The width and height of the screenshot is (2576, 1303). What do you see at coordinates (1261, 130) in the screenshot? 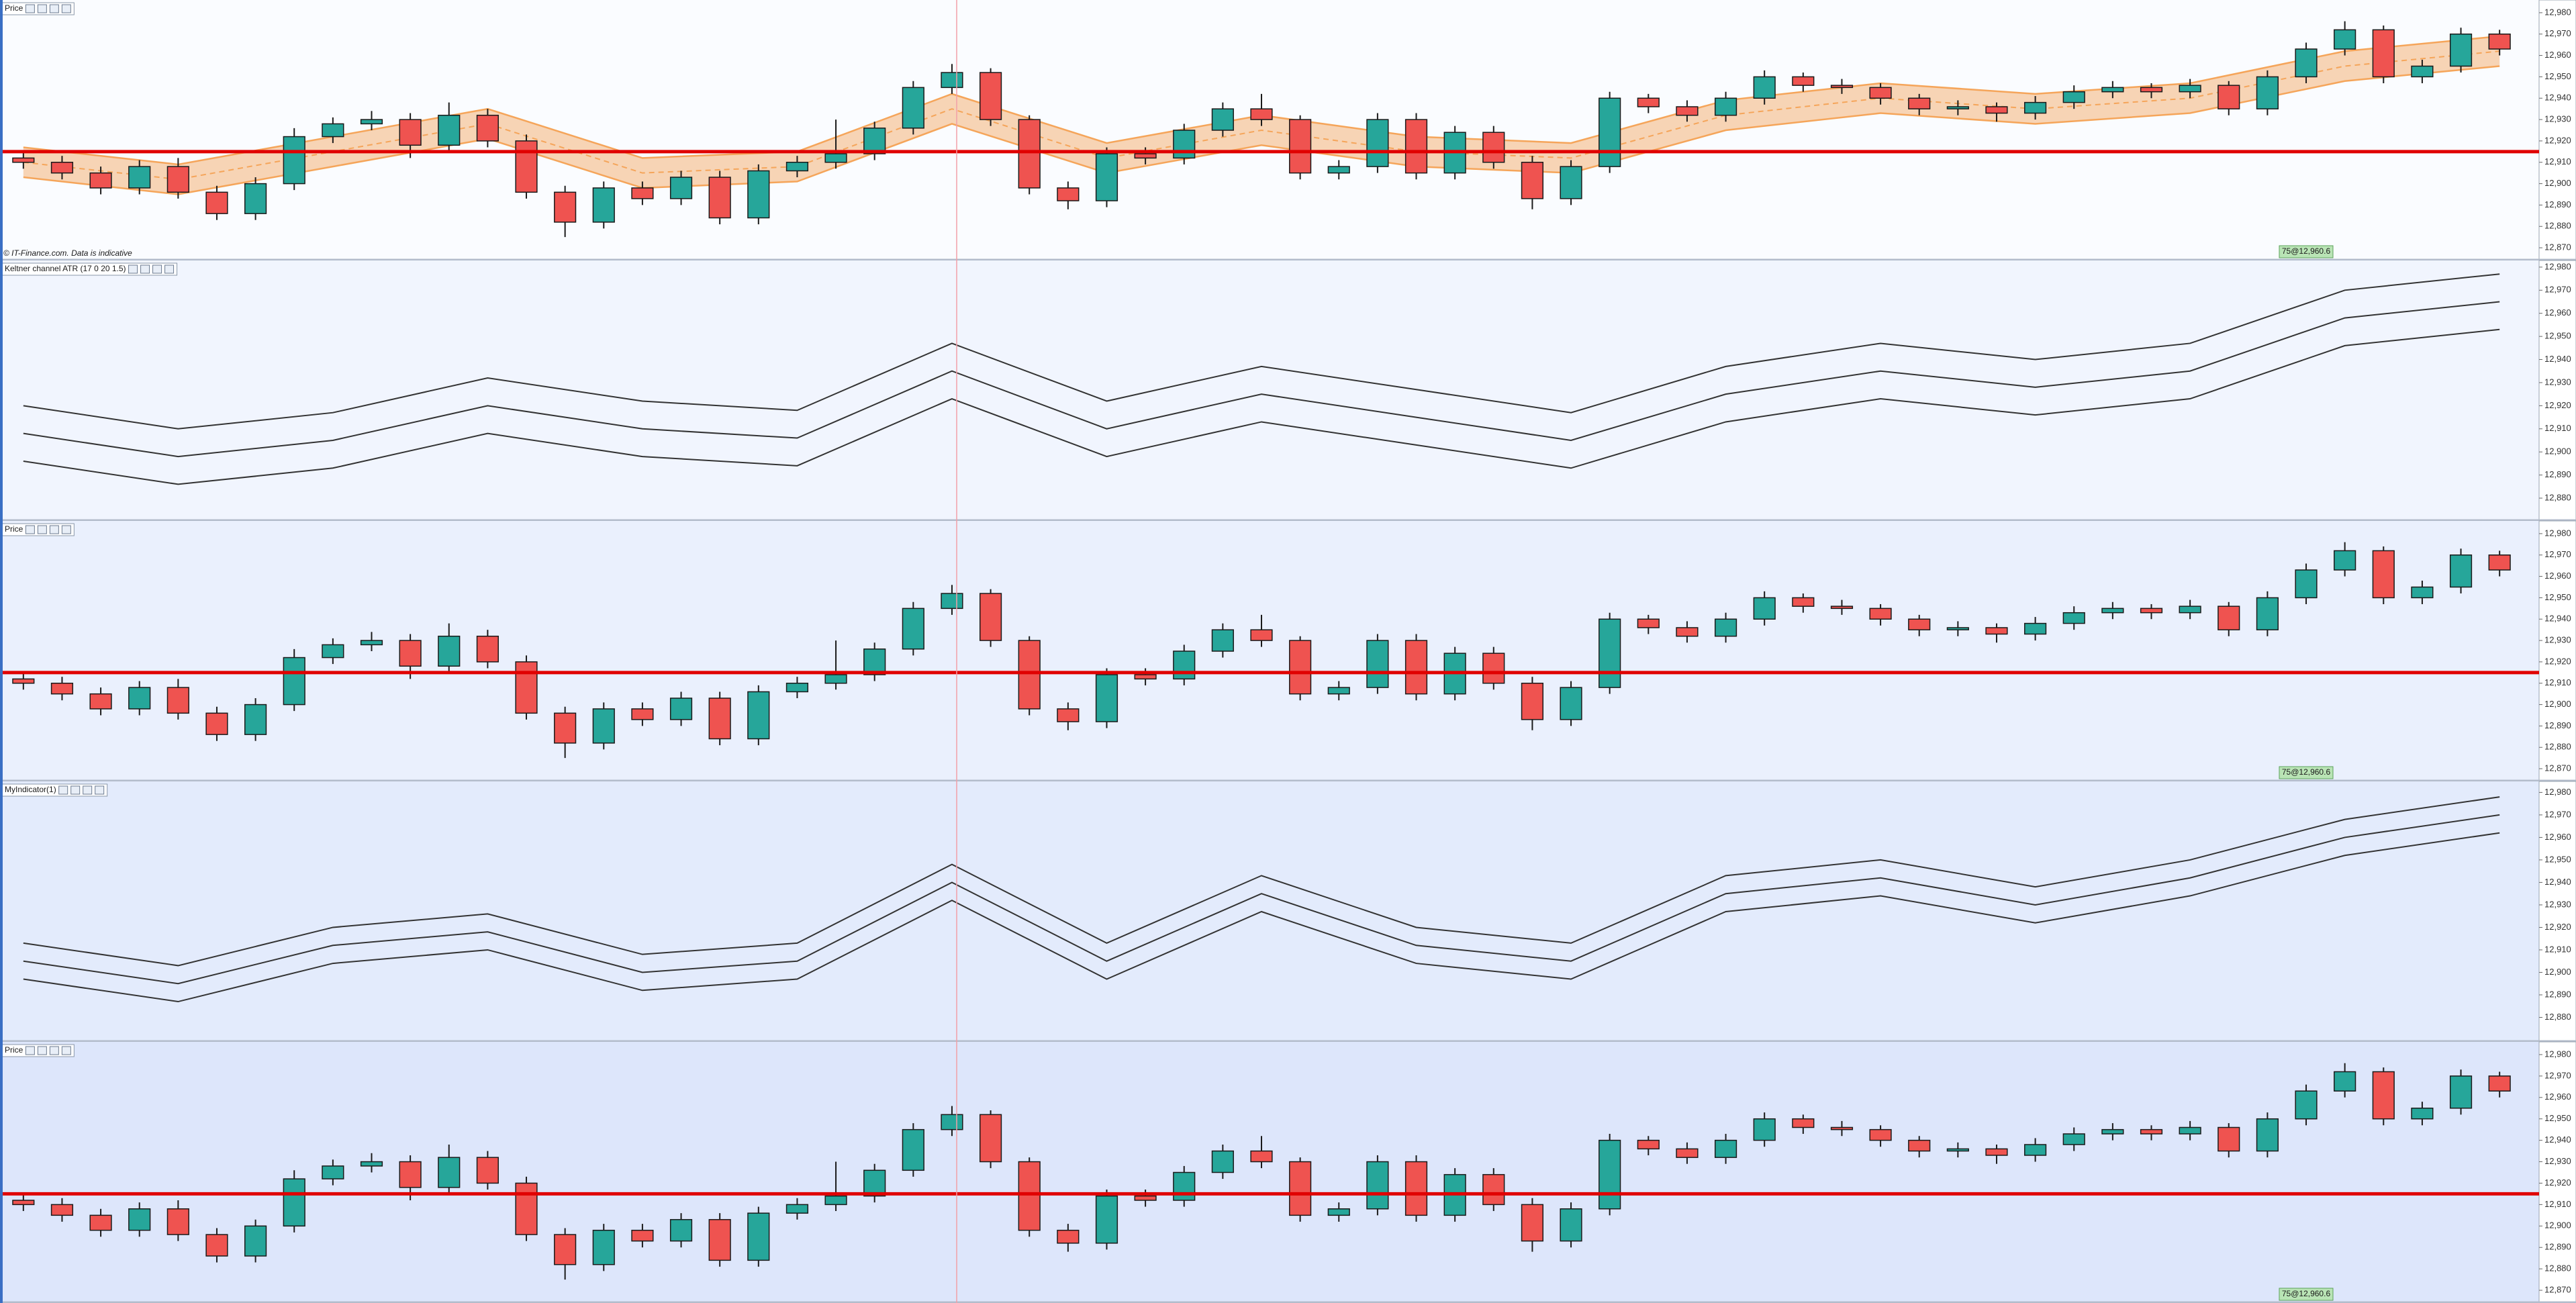
I see `band-lower` at bounding box center [1261, 130].